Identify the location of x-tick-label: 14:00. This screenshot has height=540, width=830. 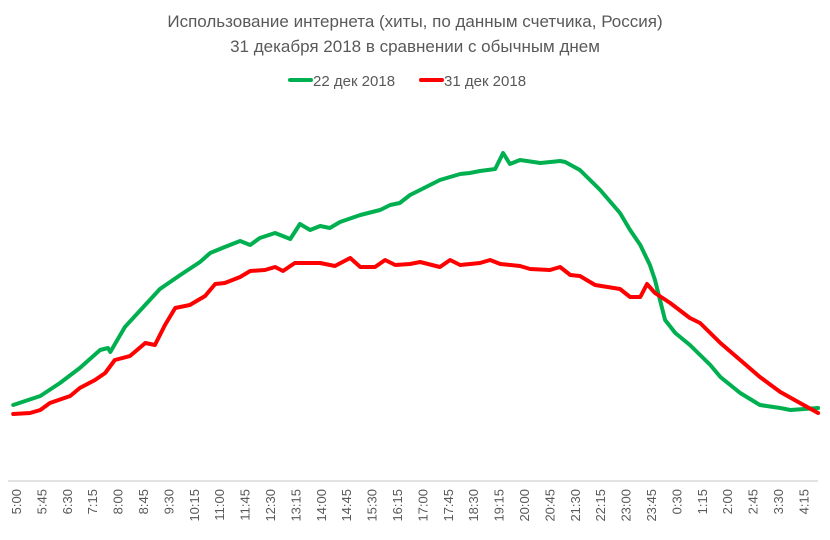
(321, 505).